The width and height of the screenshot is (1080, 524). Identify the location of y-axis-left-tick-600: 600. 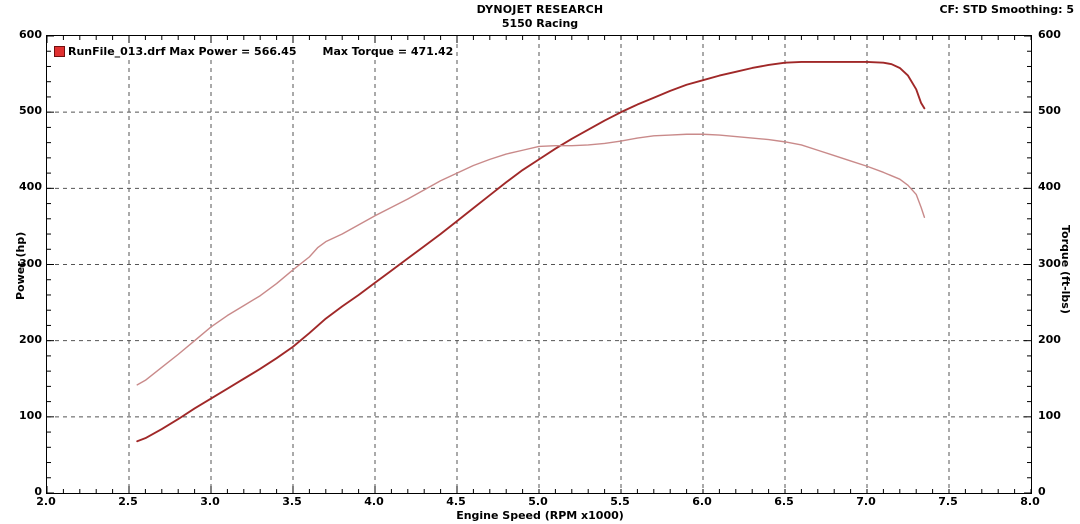
(30, 34).